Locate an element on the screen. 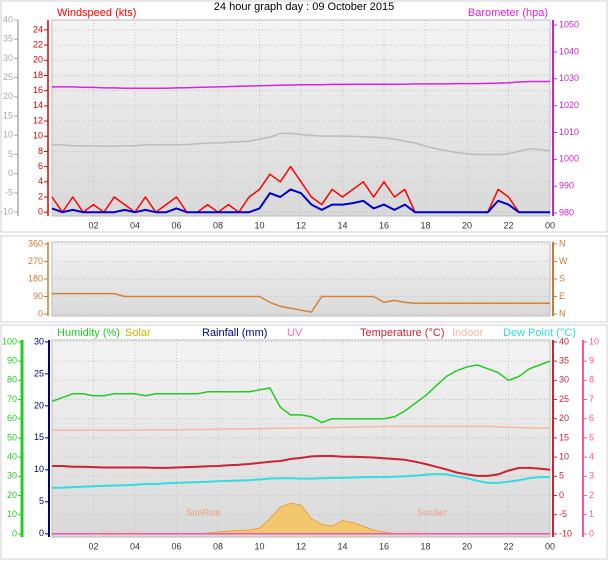 This screenshot has height=561, width=608. y-tick-label: 1000 is located at coordinates (569, 159).